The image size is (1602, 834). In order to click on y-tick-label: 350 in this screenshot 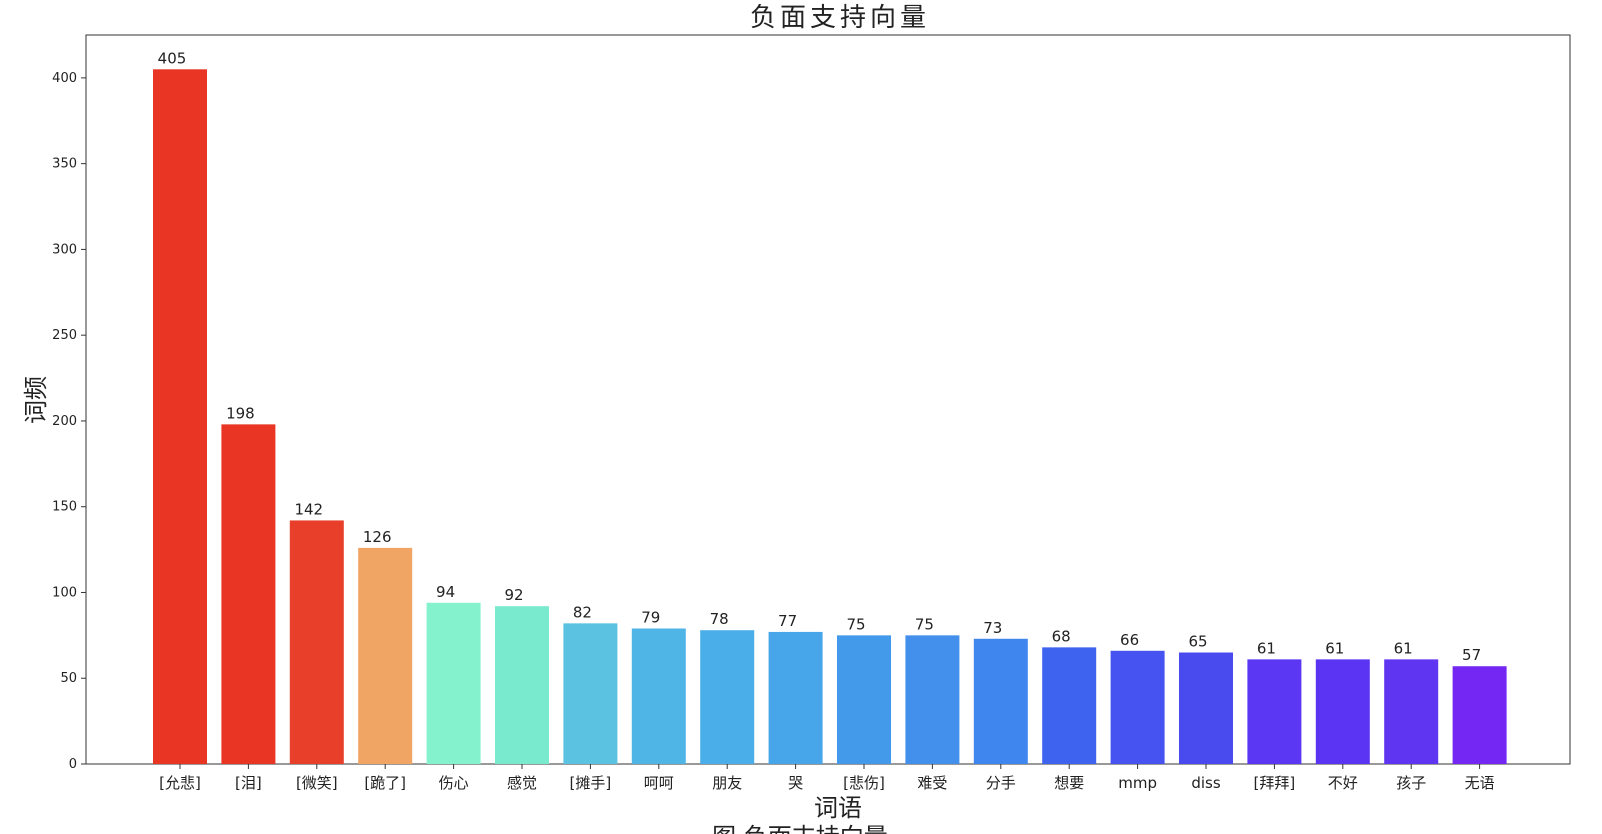, I will do `click(64, 164)`.